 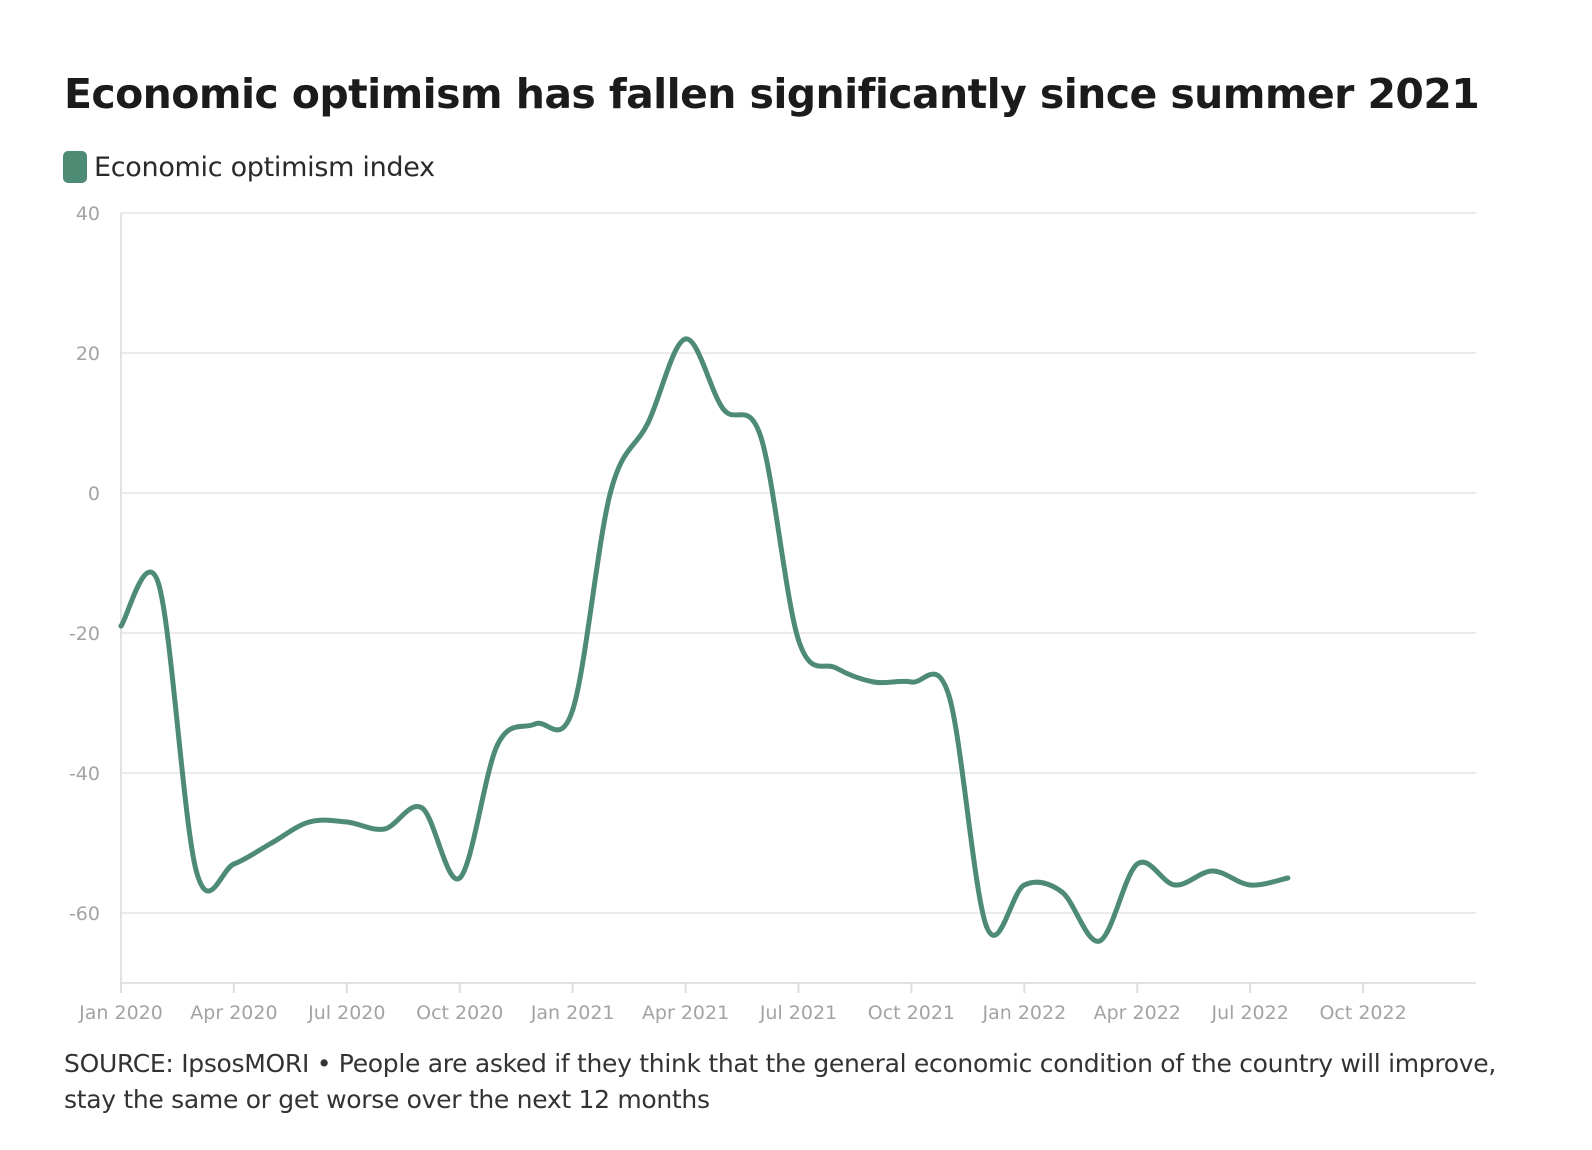 I want to click on x-tick-label: Jan 2021, so click(x=572, y=1013).